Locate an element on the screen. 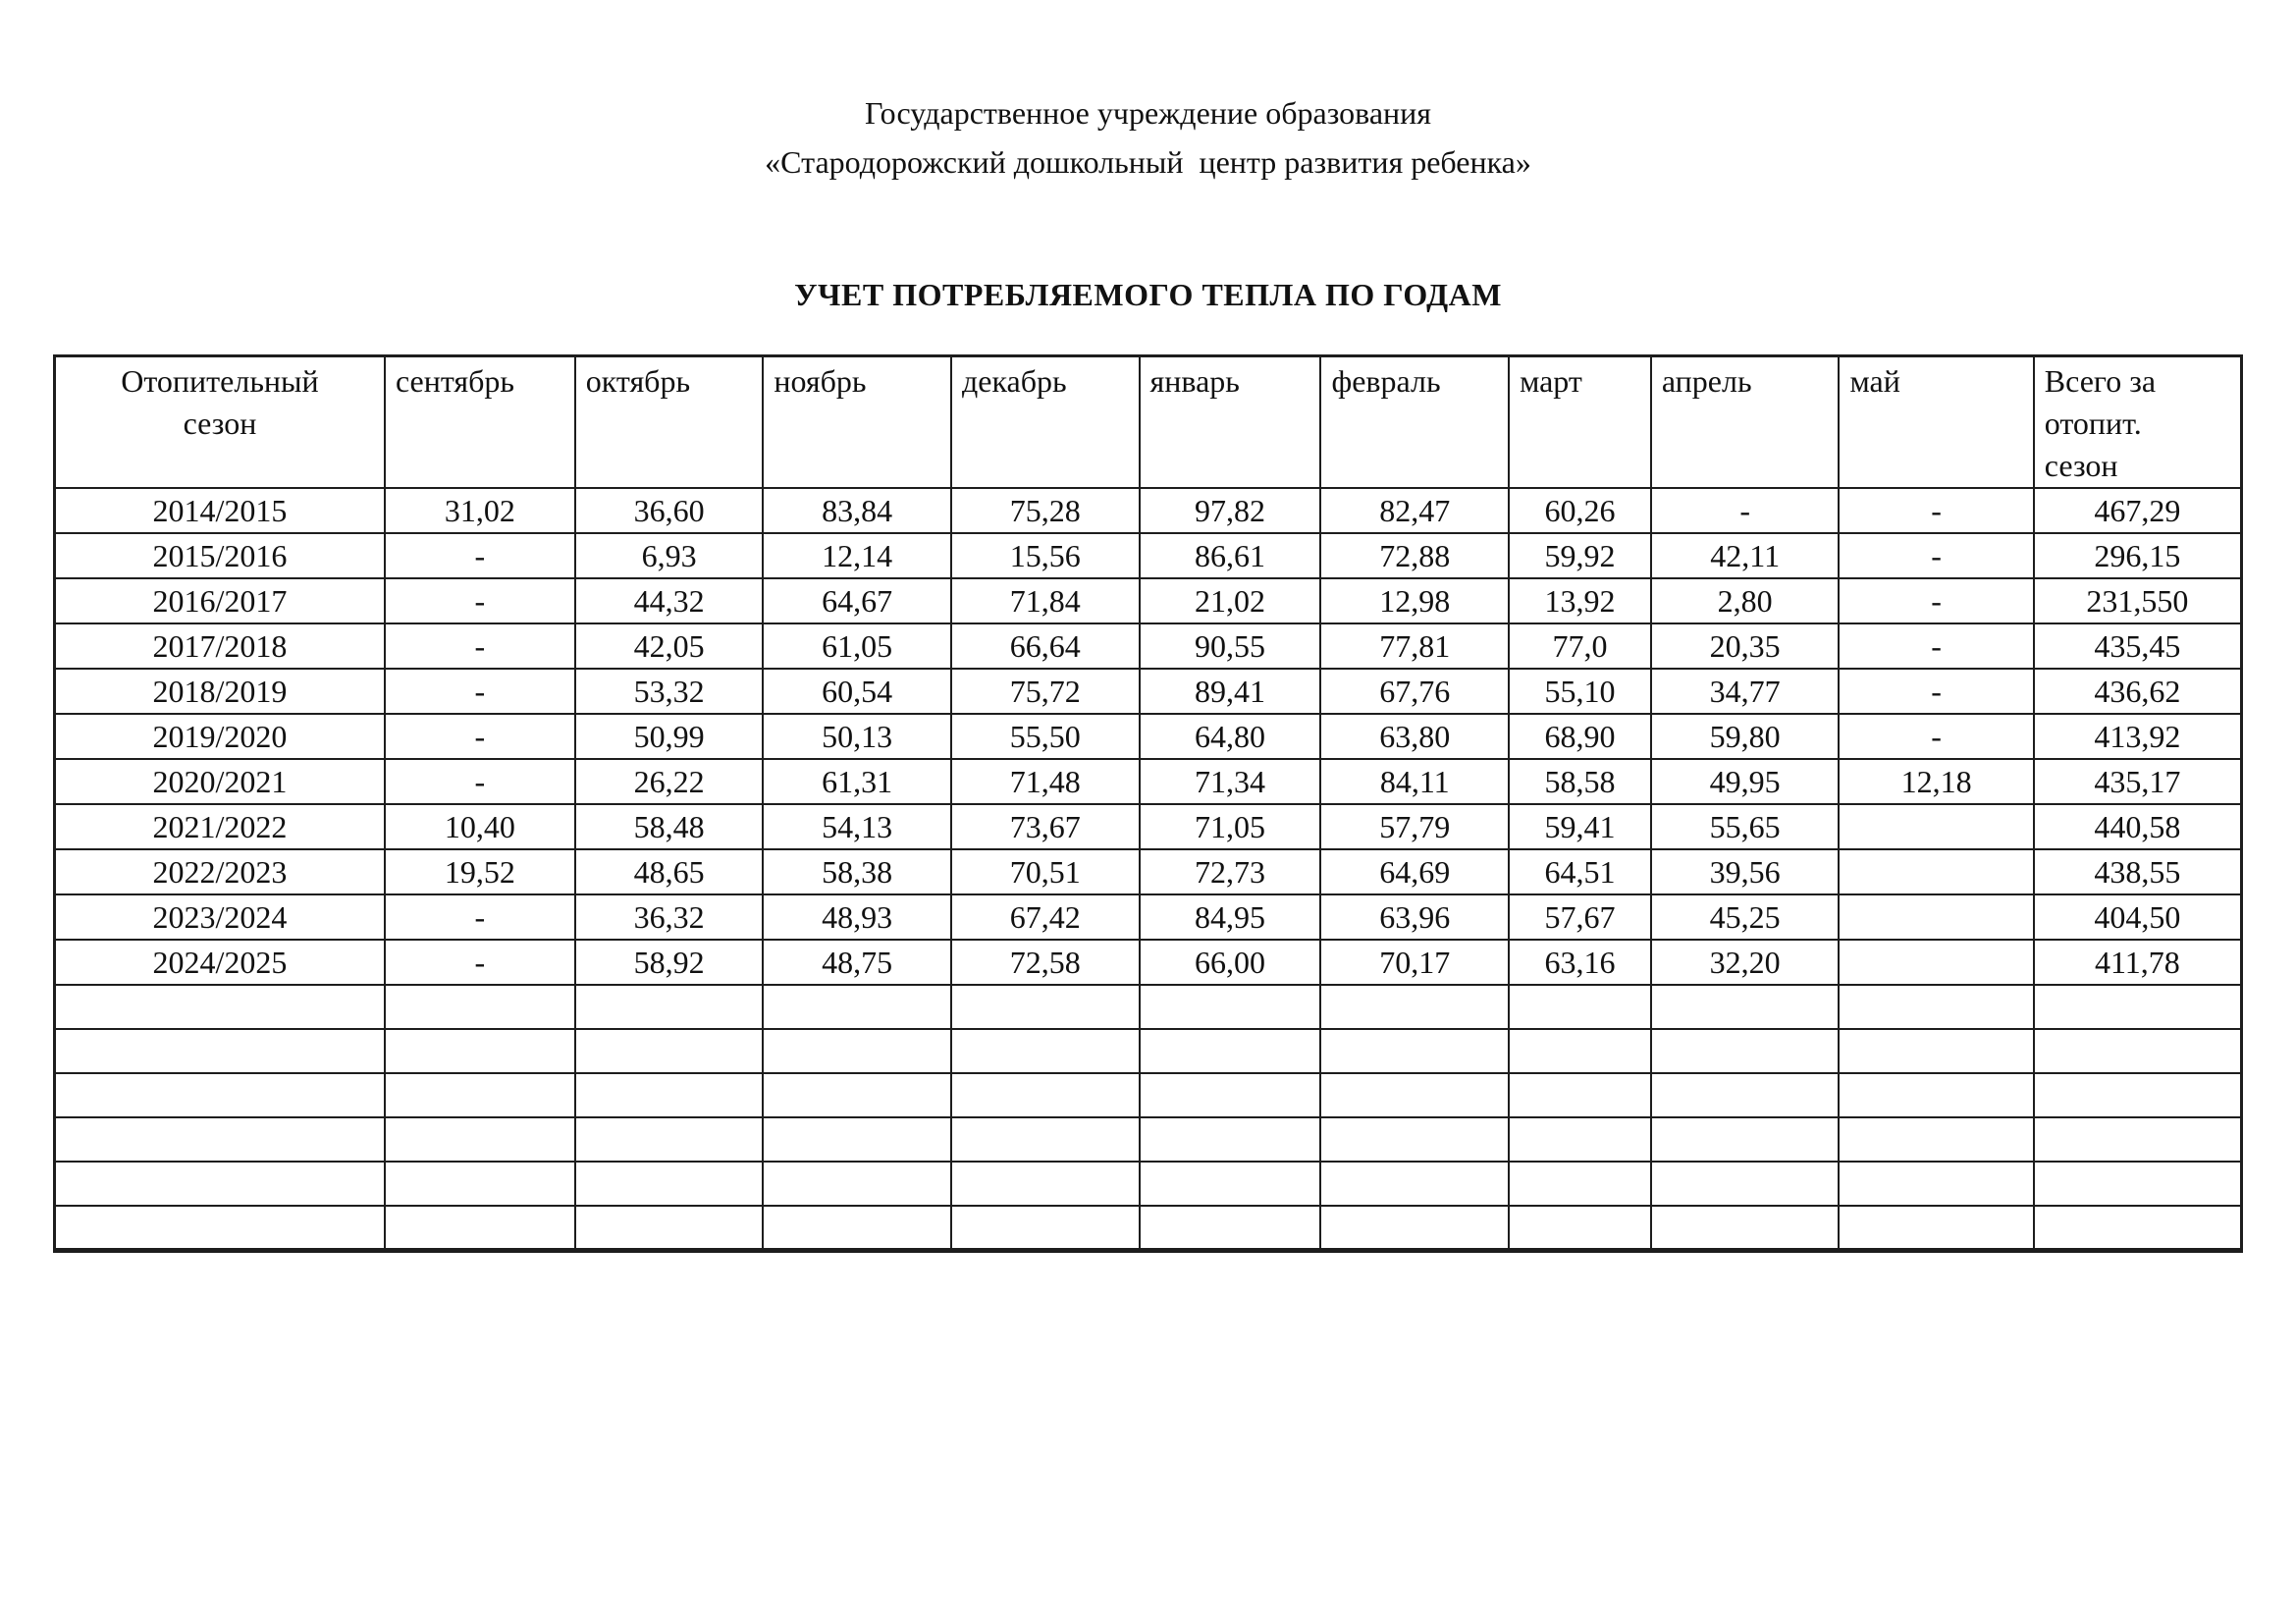 This screenshot has width=2296, height=1624. value-cell: 48,75 is located at coordinates (857, 962).